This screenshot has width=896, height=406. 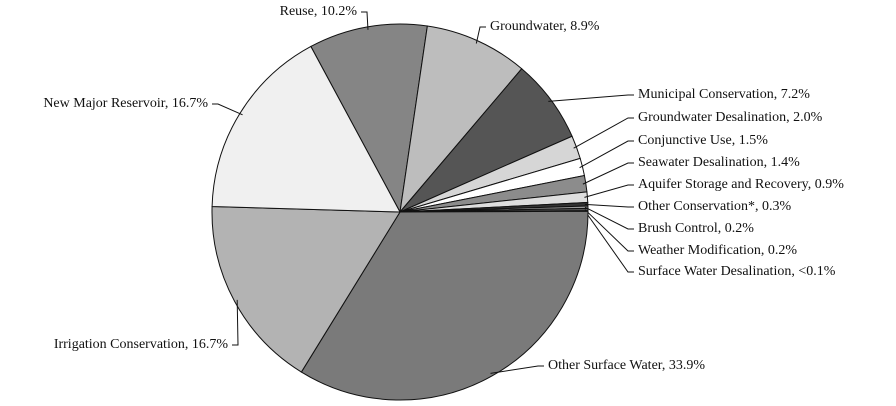 What do you see at coordinates (724, 94) in the screenshot?
I see `slice-label: Municipal Conservation, 7.2%` at bounding box center [724, 94].